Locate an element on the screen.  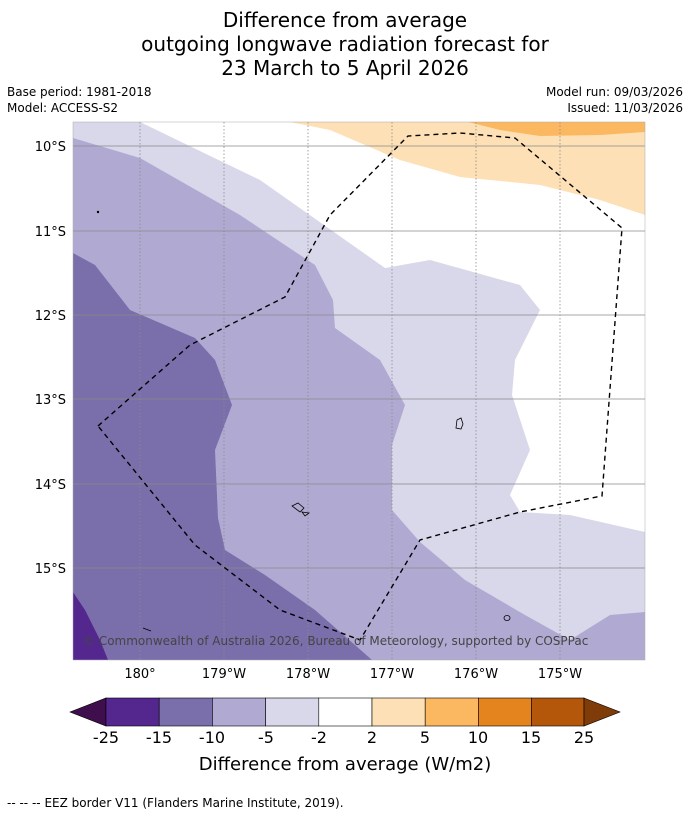
colorbar-tick-label: 2 is located at coordinates (372, 737).